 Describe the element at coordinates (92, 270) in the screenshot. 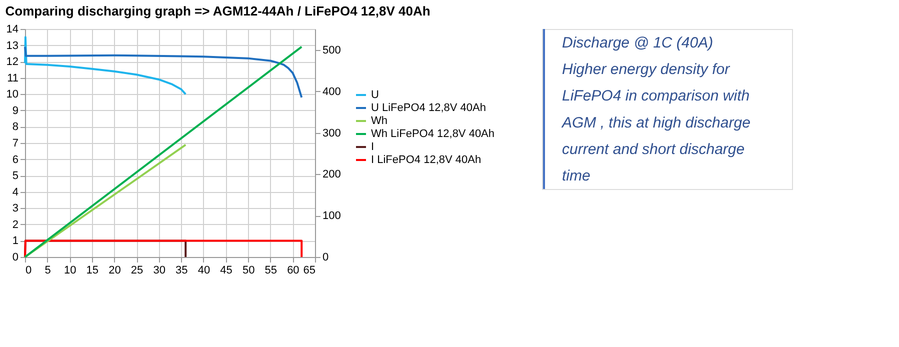

I see `x-tick-label: 15` at that location.